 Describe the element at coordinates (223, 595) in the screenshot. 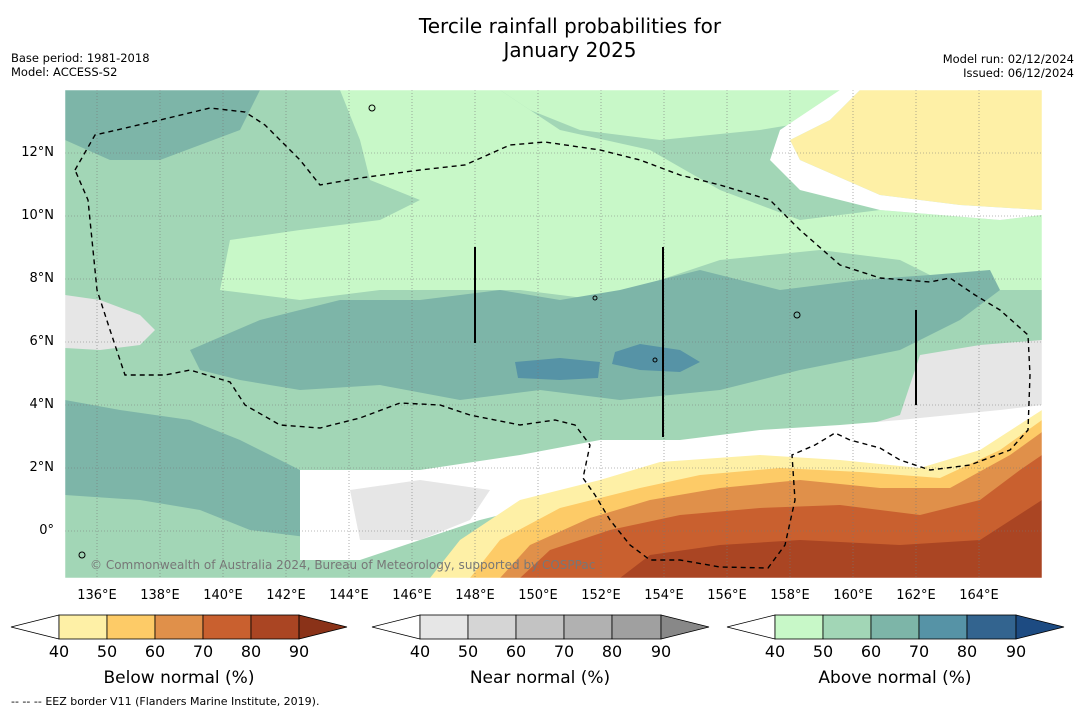

I see `lon-label-140e: 140°E` at that location.